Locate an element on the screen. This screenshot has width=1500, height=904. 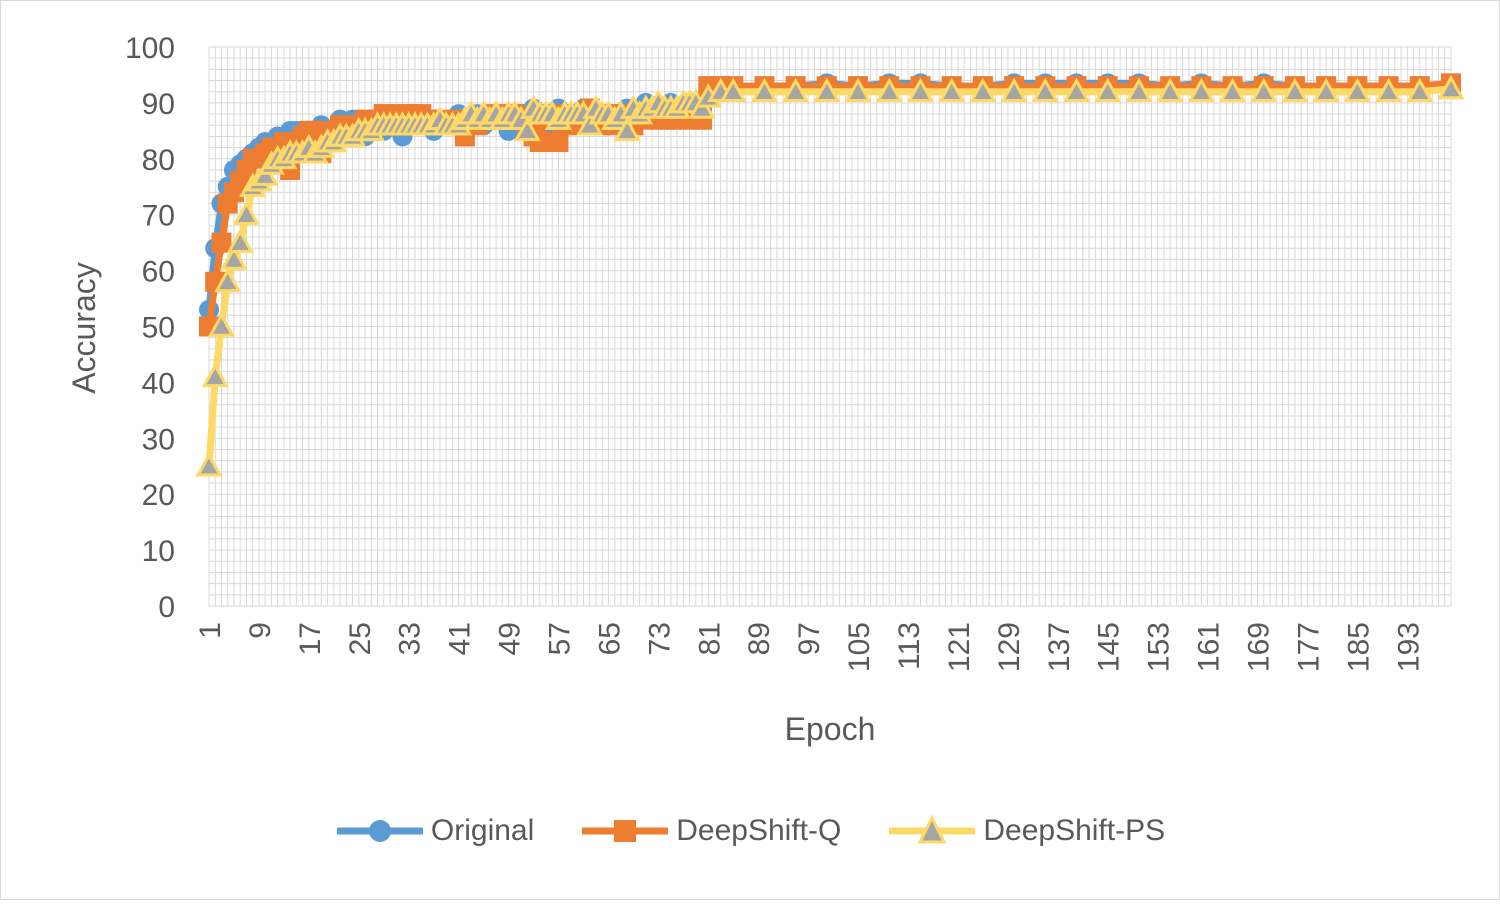
legend-swatch-original is located at coordinates (379, 831).